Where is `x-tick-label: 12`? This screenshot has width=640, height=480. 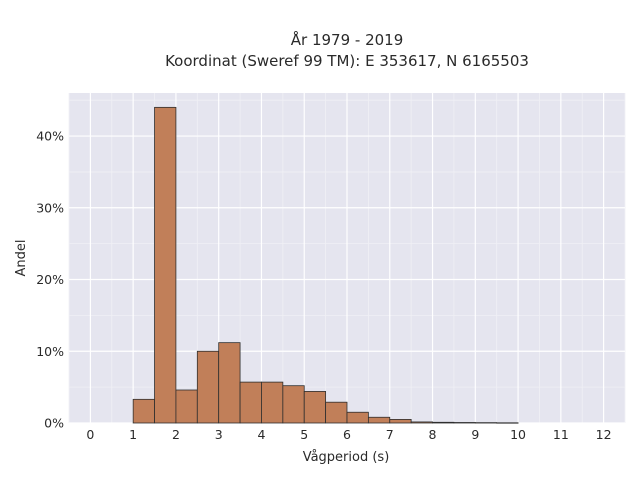
x-tick-label: 12 is located at coordinates (604, 434).